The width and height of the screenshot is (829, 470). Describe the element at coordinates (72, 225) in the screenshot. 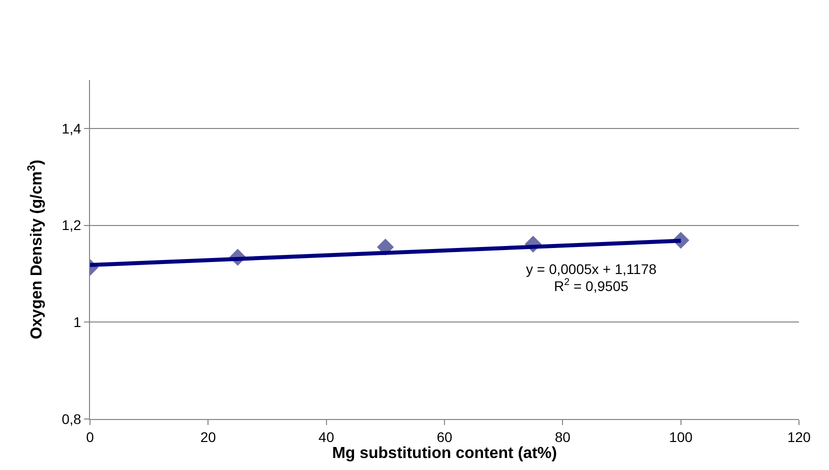

I see `y-tick-label: 1,2` at that location.